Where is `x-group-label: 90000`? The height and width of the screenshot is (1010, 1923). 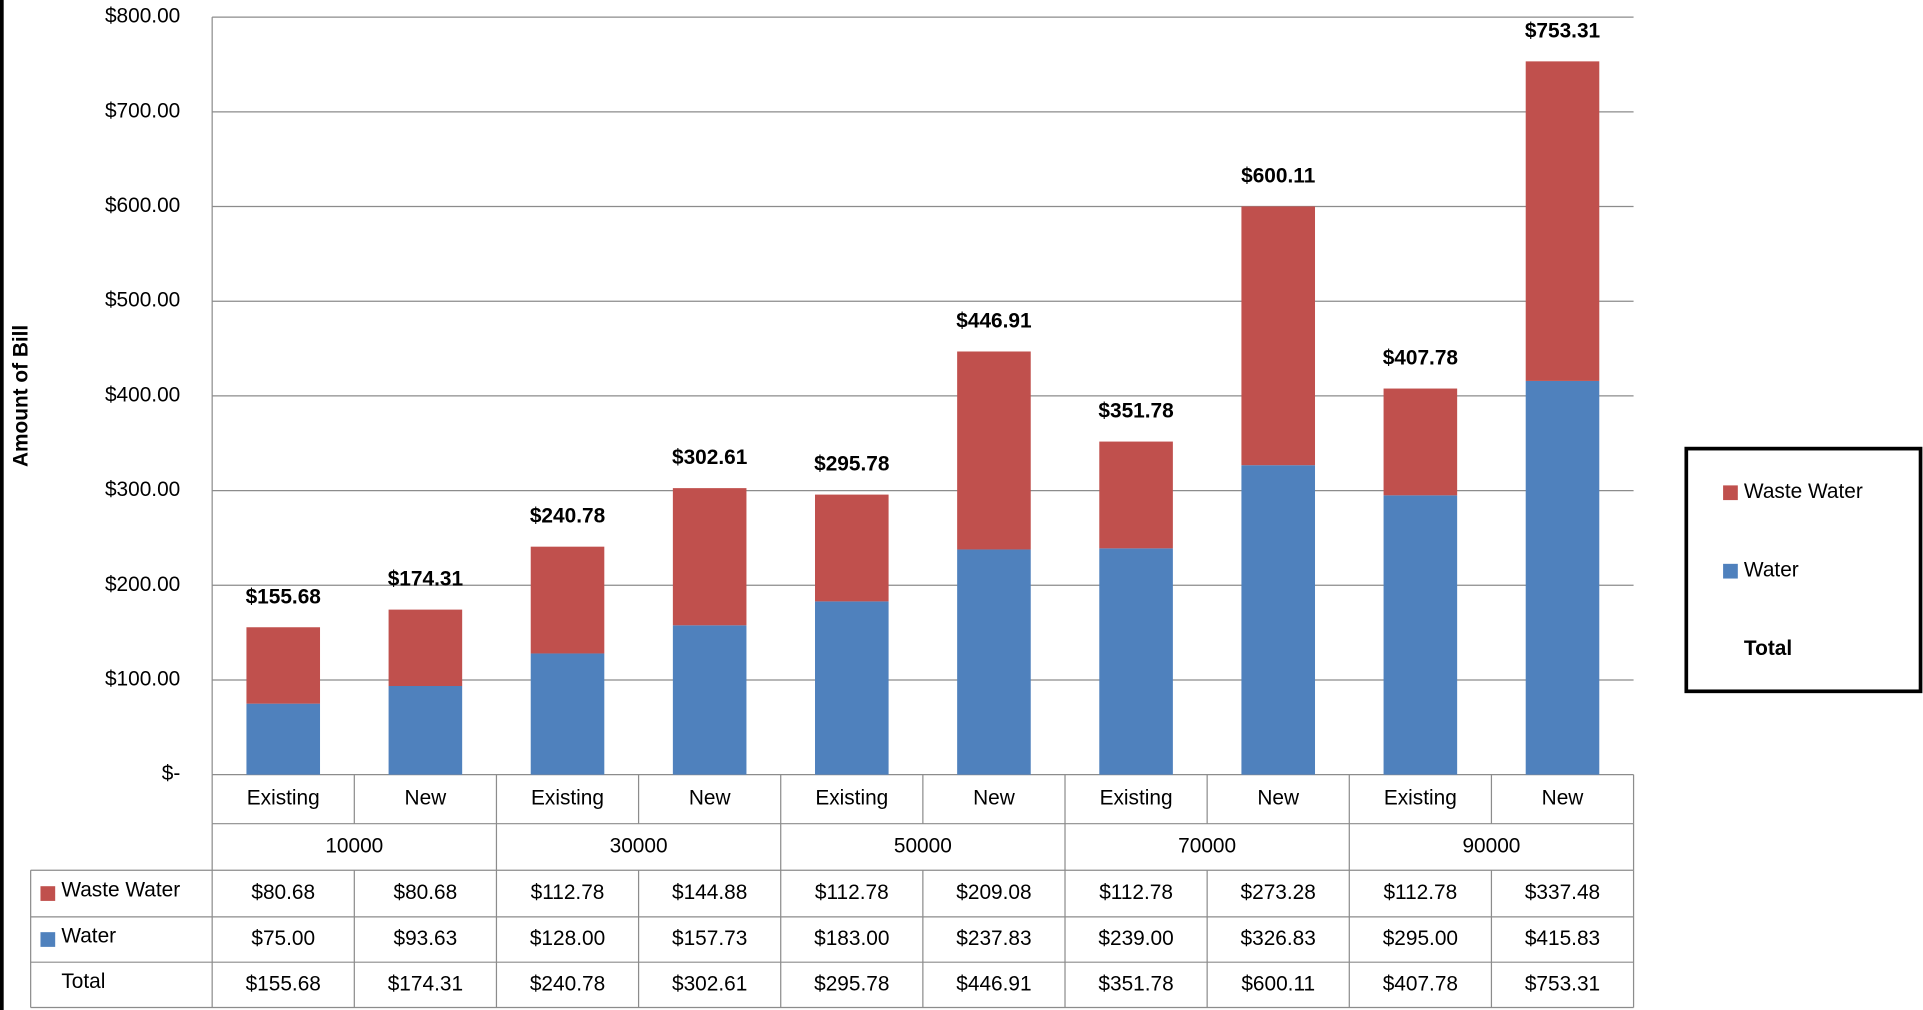 x-group-label: 90000 is located at coordinates (1491, 845).